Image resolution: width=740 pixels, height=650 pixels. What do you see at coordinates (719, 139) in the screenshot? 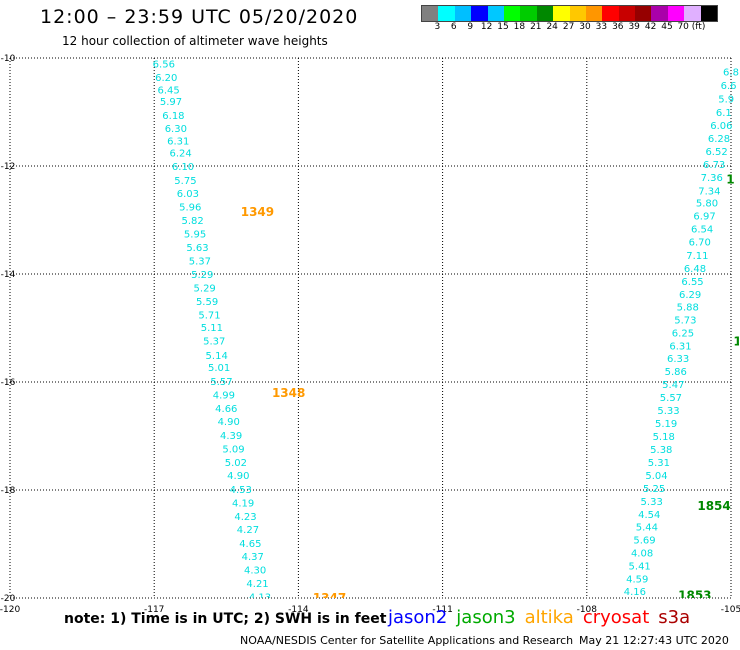
I see `wave-height-label: 6.28` at bounding box center [719, 139].